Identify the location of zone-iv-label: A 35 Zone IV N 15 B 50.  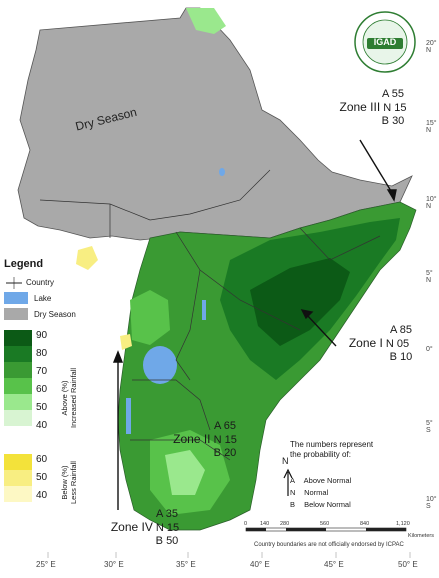
(145, 528).